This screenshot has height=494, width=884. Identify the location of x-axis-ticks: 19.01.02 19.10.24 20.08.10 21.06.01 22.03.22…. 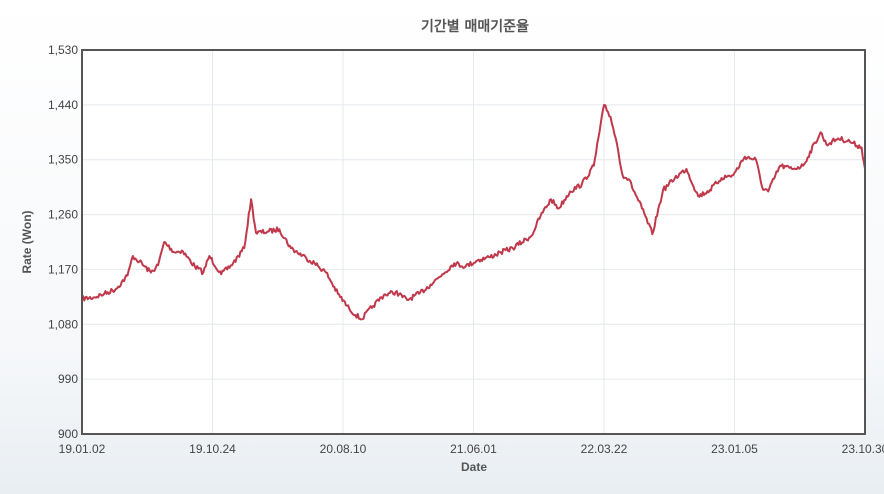
(471, 449).